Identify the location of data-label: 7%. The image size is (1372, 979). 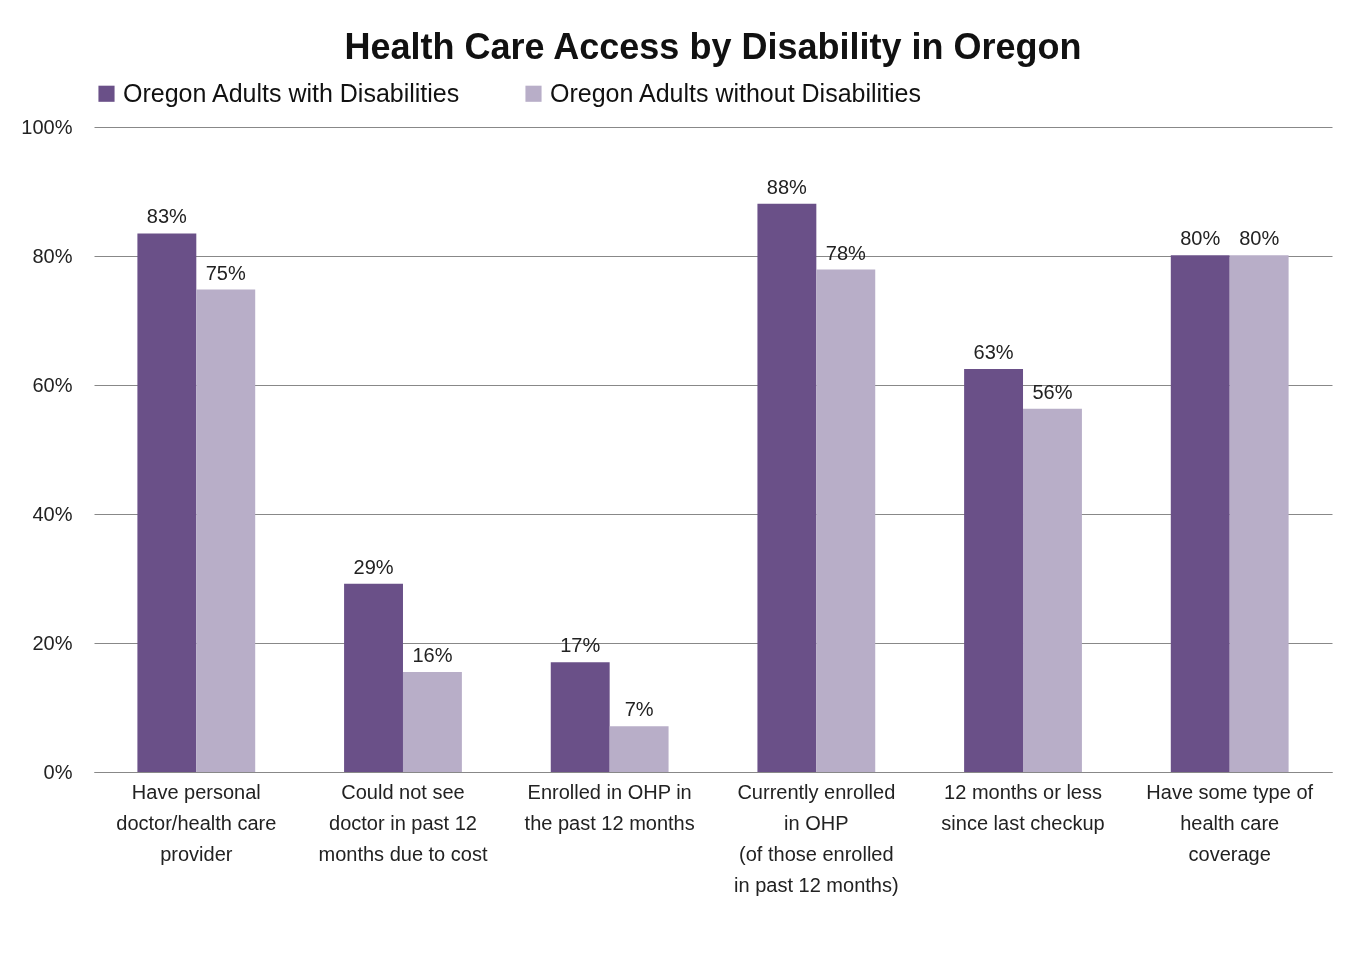
(639, 709).